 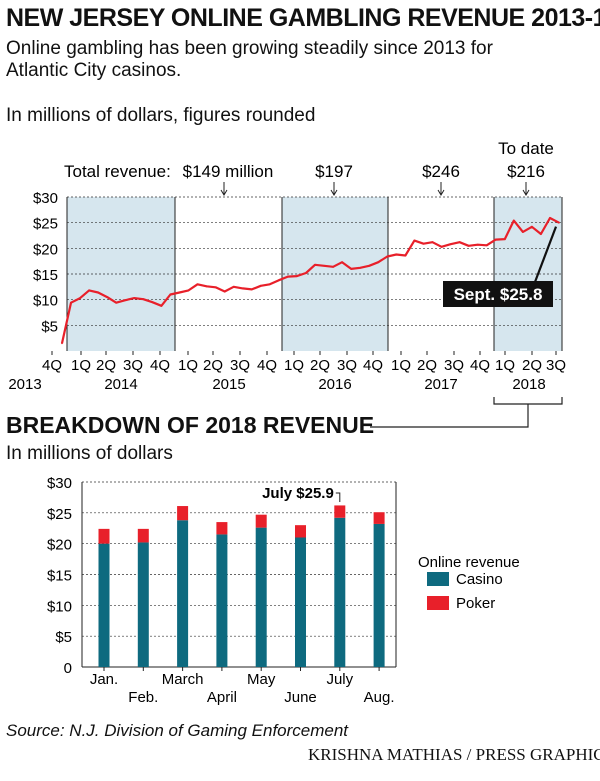 What do you see at coordinates (498, 294) in the screenshot?
I see `callout-box` at bounding box center [498, 294].